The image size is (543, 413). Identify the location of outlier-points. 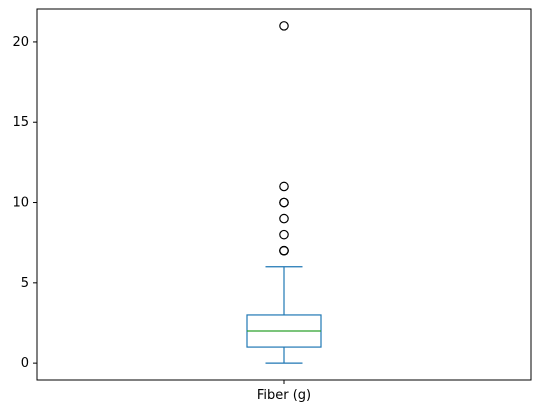
(284, 138).